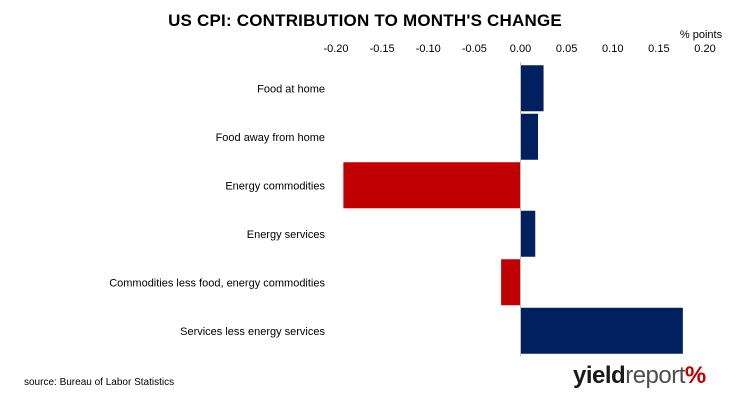 The image size is (730, 400). What do you see at coordinates (695, 375) in the screenshot?
I see `logo-percent-sign: %` at bounding box center [695, 375].